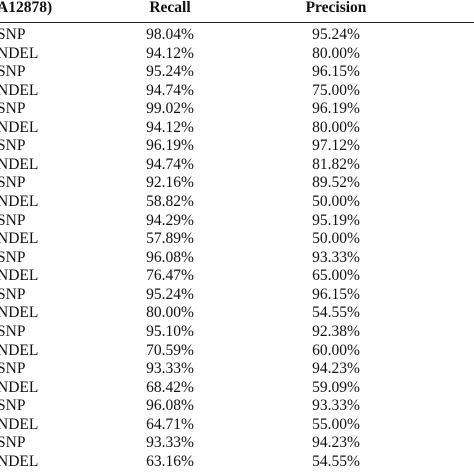  I want to click on recall-cell: 58.82%, so click(170, 202).